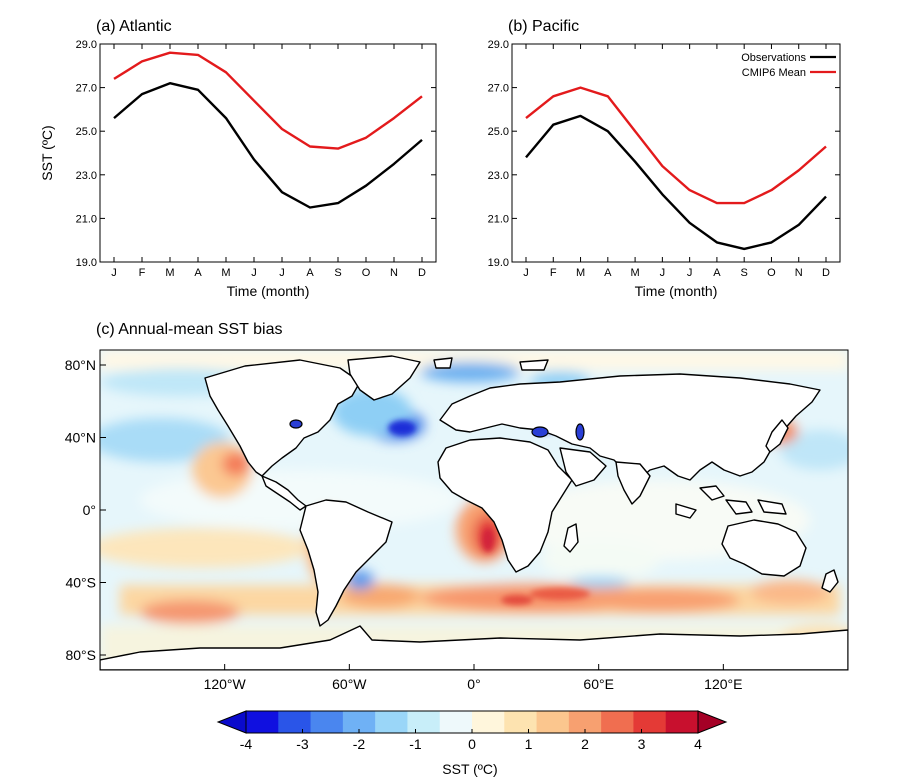  I want to click on lat-tick-label: 40°N, so click(80, 438).